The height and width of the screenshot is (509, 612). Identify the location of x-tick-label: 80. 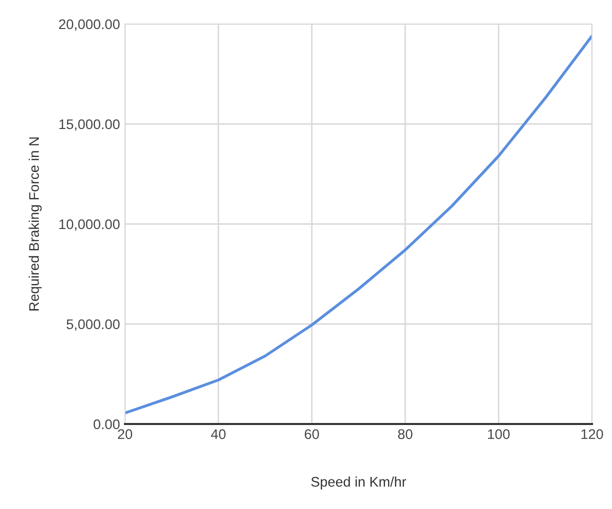
(405, 434).